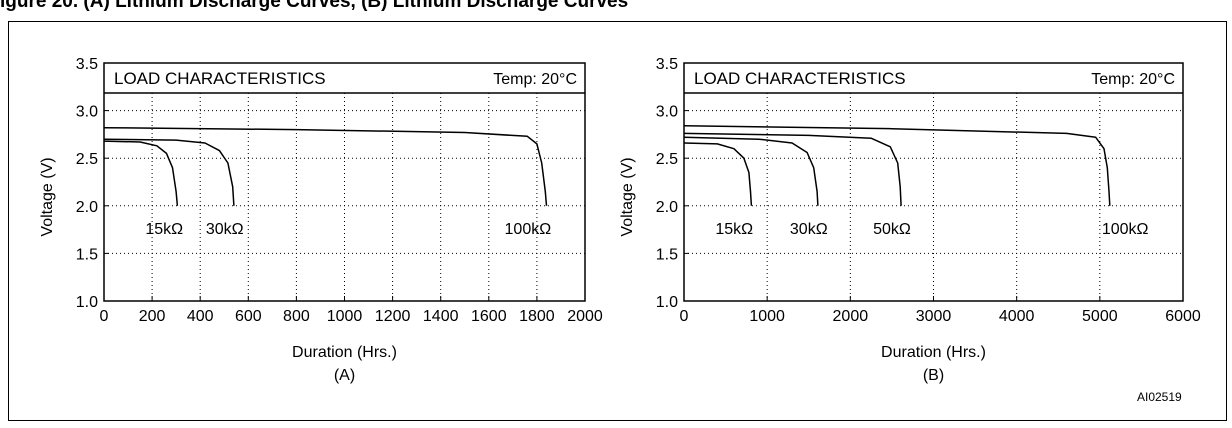 This screenshot has height=428, width=1232. Describe the element at coordinates (684, 316) in the screenshot. I see `chart-b-x-tick-label: 0` at that location.